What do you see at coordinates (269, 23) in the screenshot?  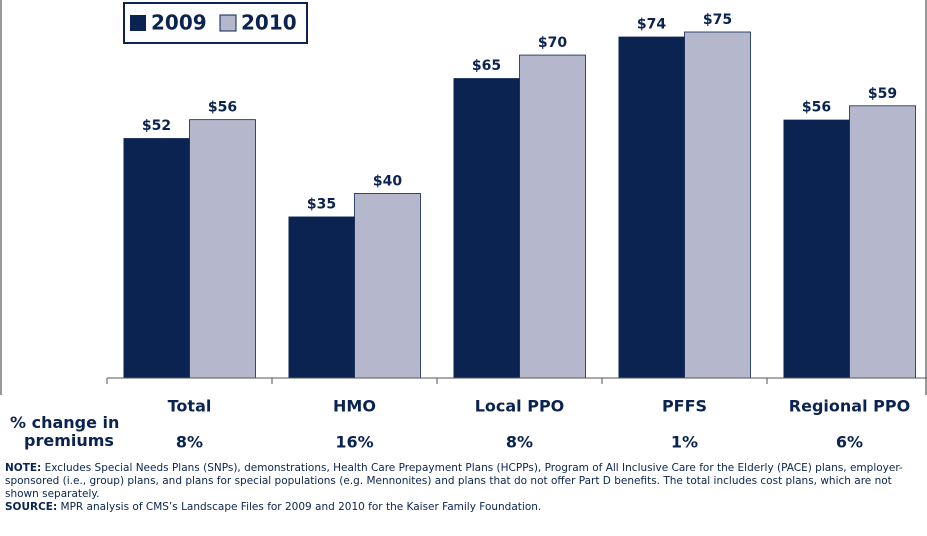 I see `legend-label: 2010` at bounding box center [269, 23].